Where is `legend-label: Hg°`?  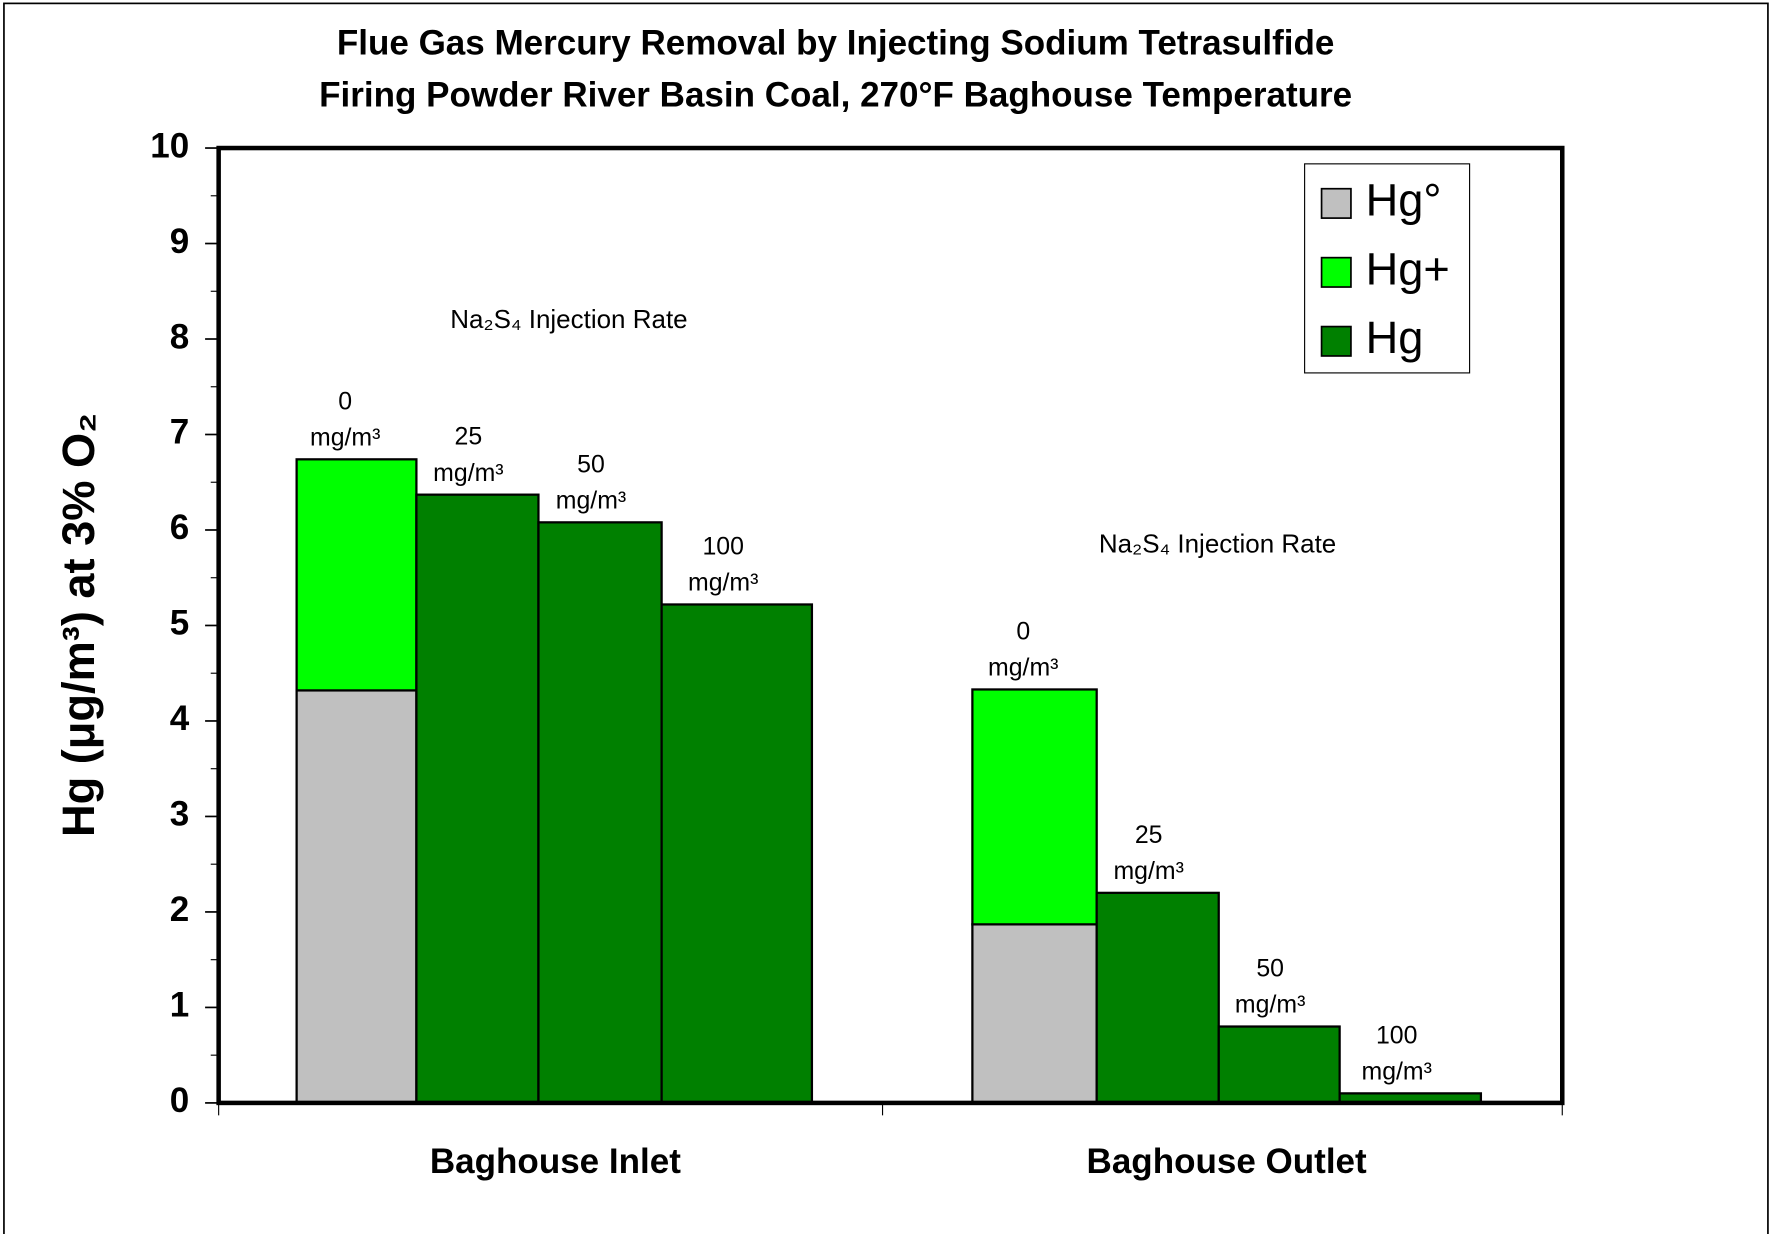 legend-label: Hg° is located at coordinates (1404, 199).